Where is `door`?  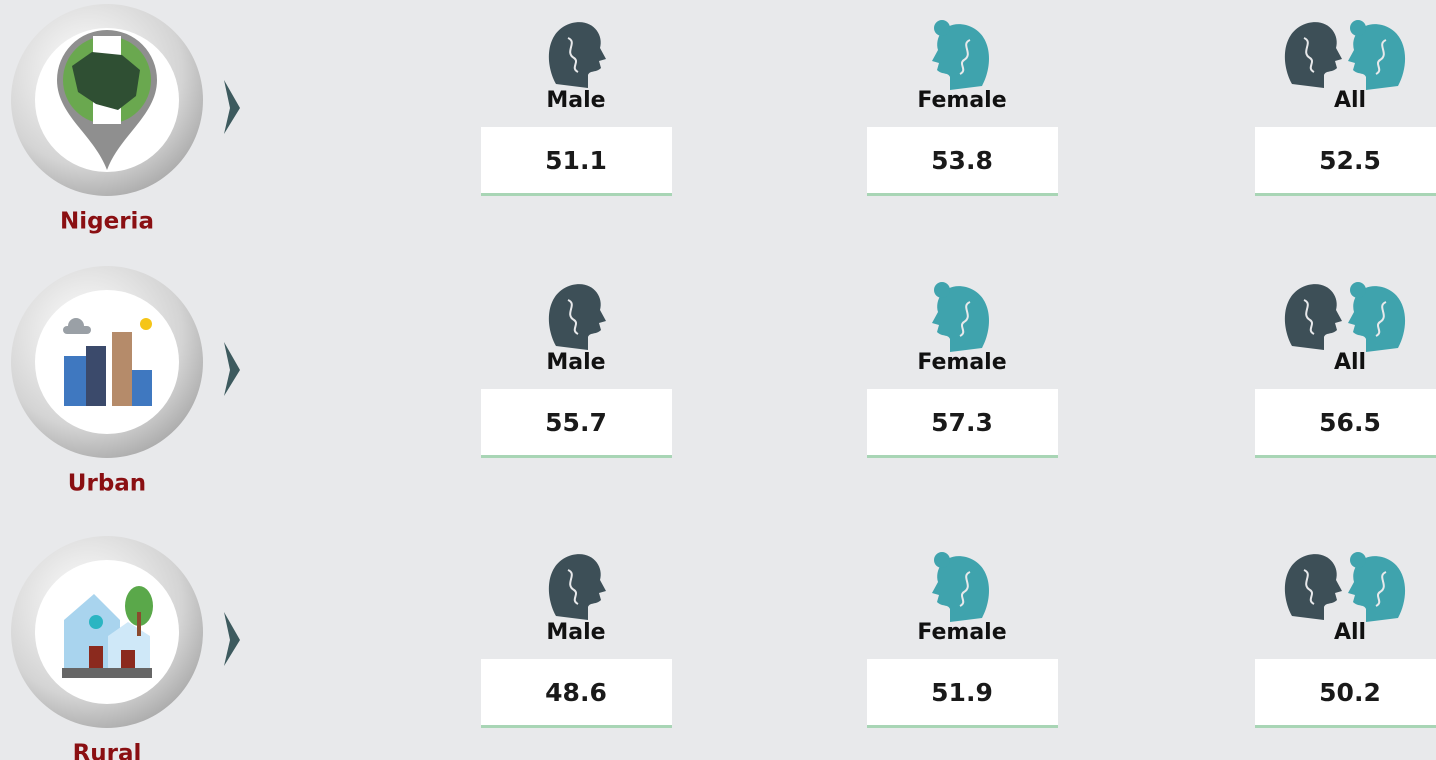
door is located at coordinates (96, 657).